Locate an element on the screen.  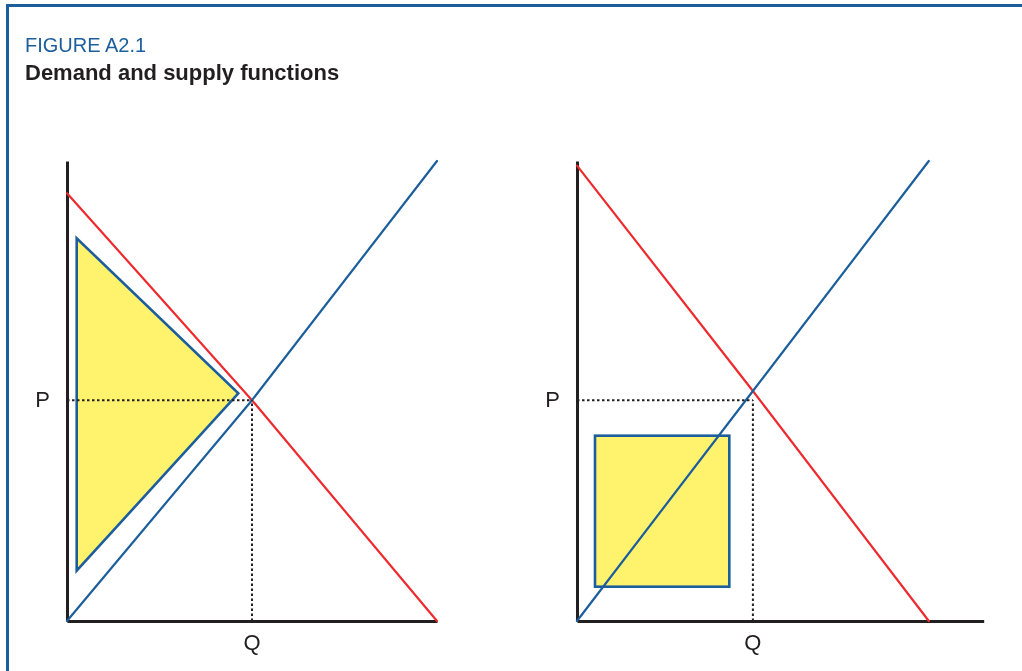
chart-subtitle: Demand and supply functions is located at coordinates (182, 72).